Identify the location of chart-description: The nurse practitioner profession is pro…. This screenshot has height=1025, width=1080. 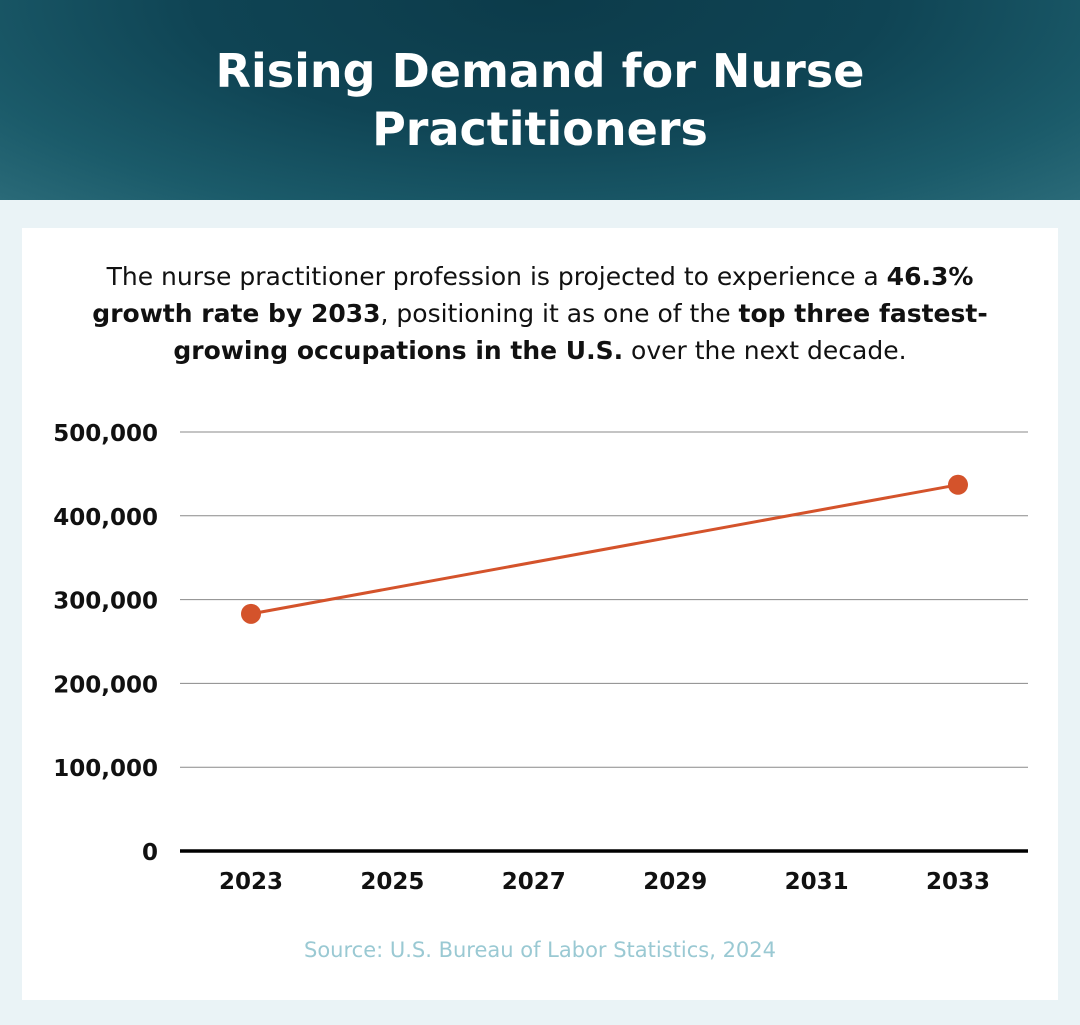
(540, 313).